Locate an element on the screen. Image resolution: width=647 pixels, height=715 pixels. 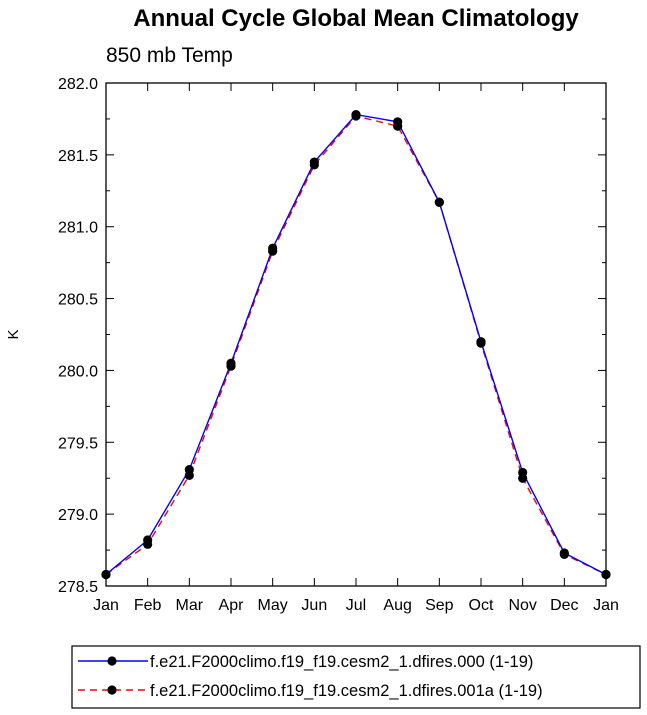
x-tick-label: Dec is located at coordinates (564, 605).